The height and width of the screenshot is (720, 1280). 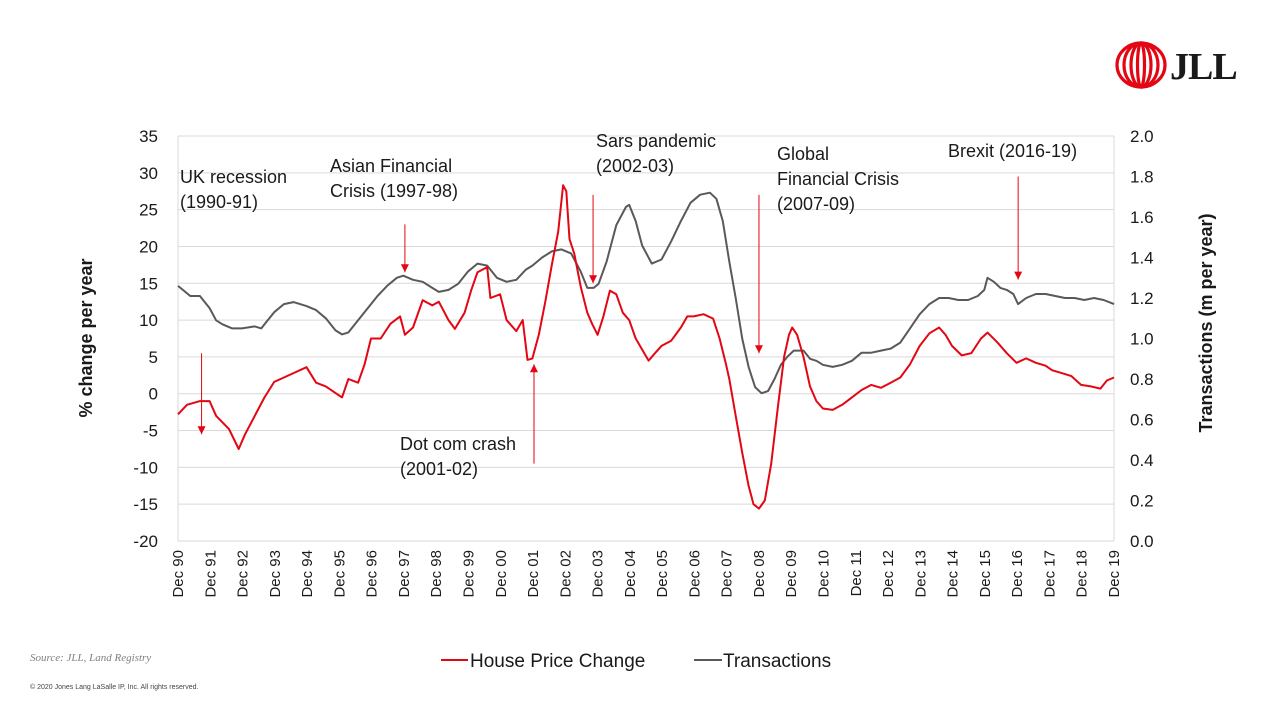 What do you see at coordinates (458, 456) in the screenshot?
I see `annotation-label: Dot com crash (2001-02)` at bounding box center [458, 456].